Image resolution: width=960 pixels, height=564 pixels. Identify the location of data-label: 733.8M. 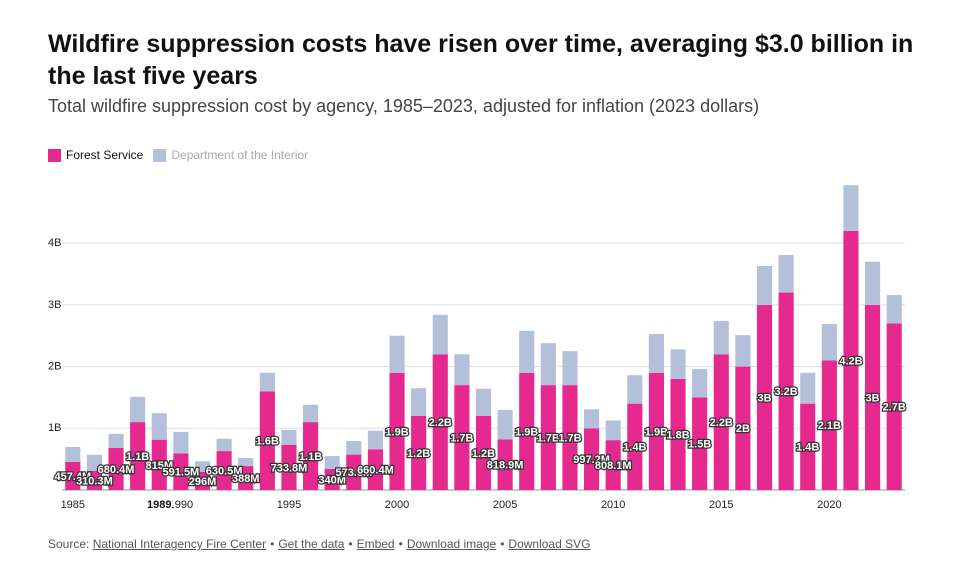
(289, 468).